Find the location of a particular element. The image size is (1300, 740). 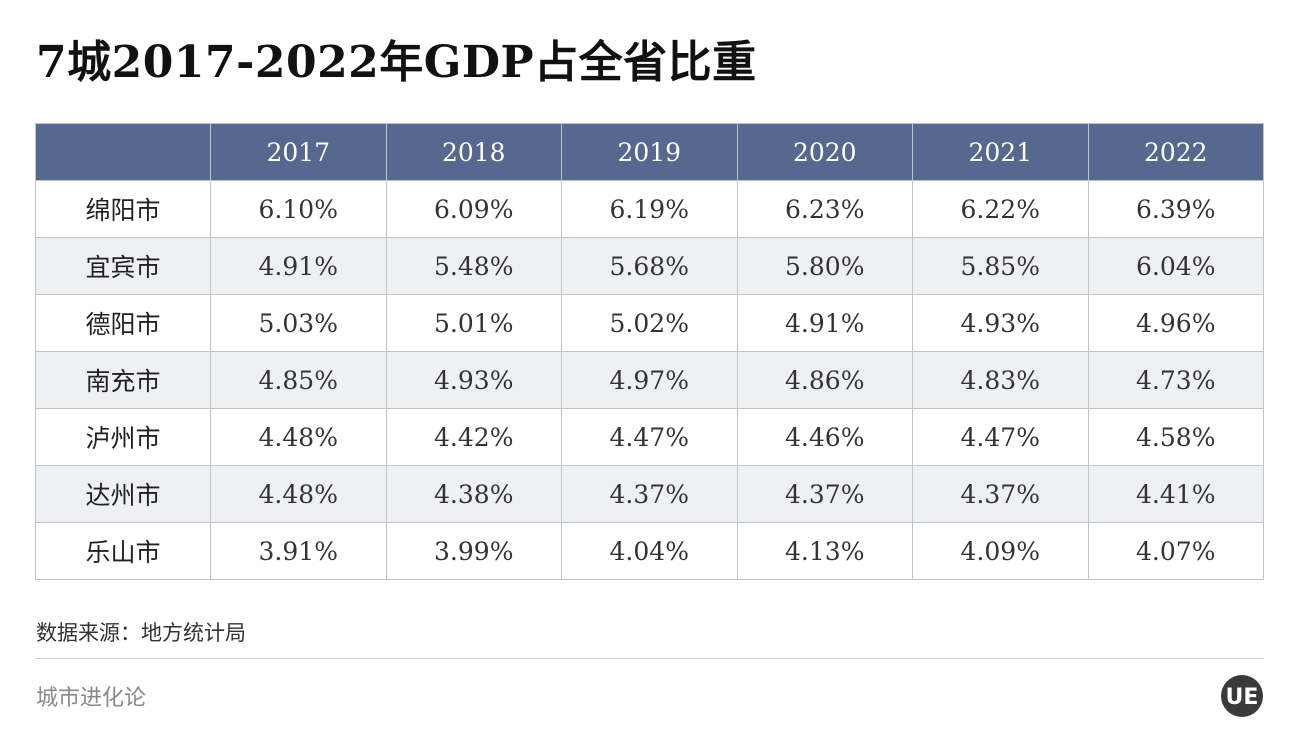

value-cell: 4.58% is located at coordinates (1175, 437).